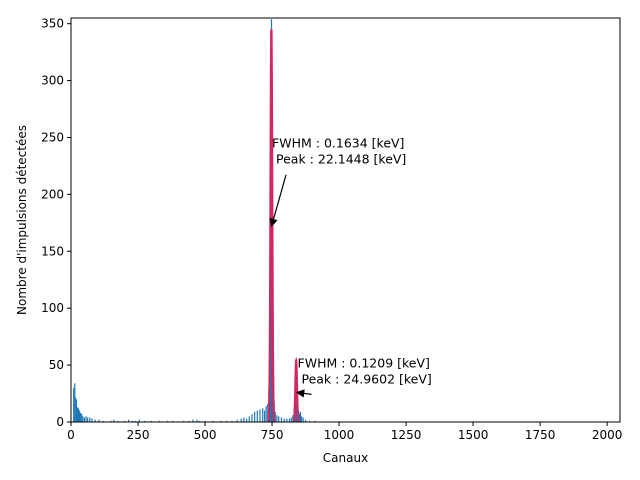 Image resolution: width=640 pixels, height=480 pixels. What do you see at coordinates (56, 365) in the screenshot?
I see `y-tick-label: 50` at bounding box center [56, 365].